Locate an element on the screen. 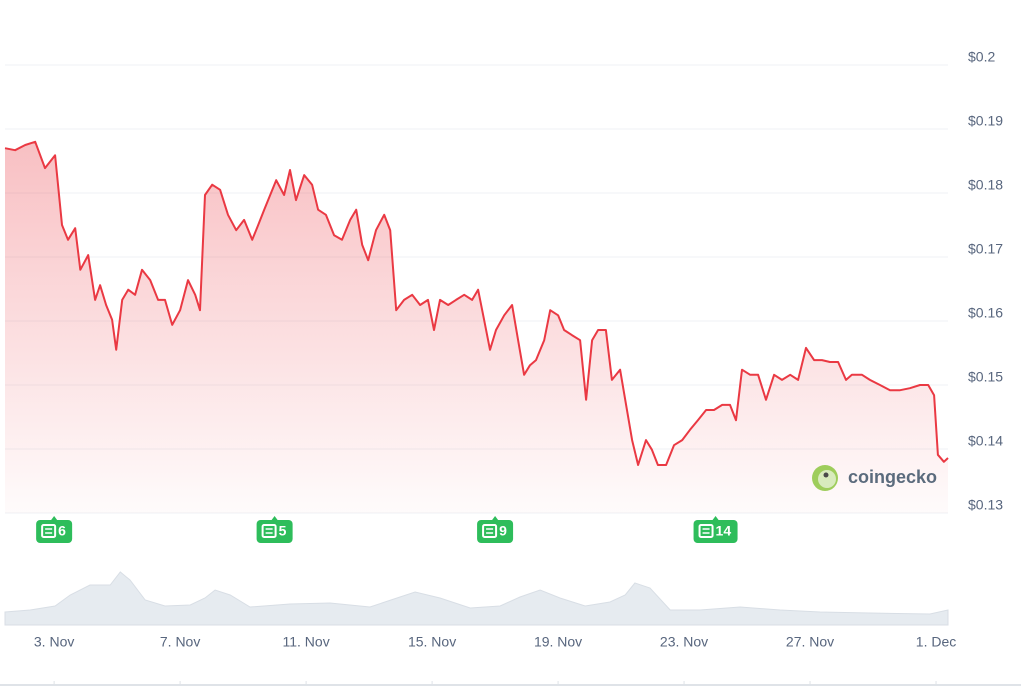 The image size is (1021, 688). news-badge: 9 is located at coordinates (495, 529).